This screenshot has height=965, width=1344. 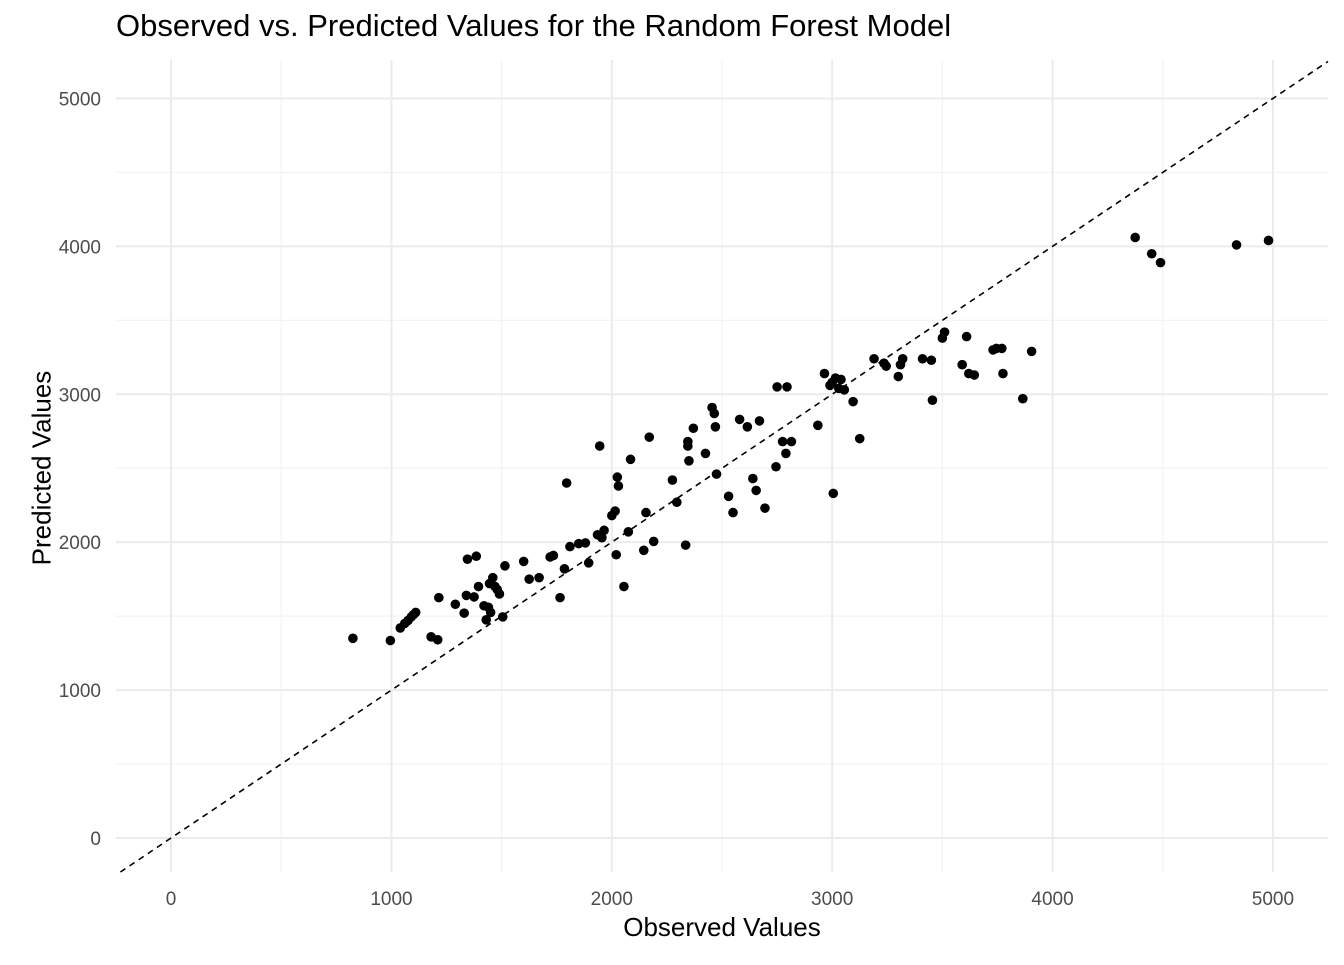 What do you see at coordinates (832, 899) in the screenshot?
I see `x-tick-label: 3000` at bounding box center [832, 899].